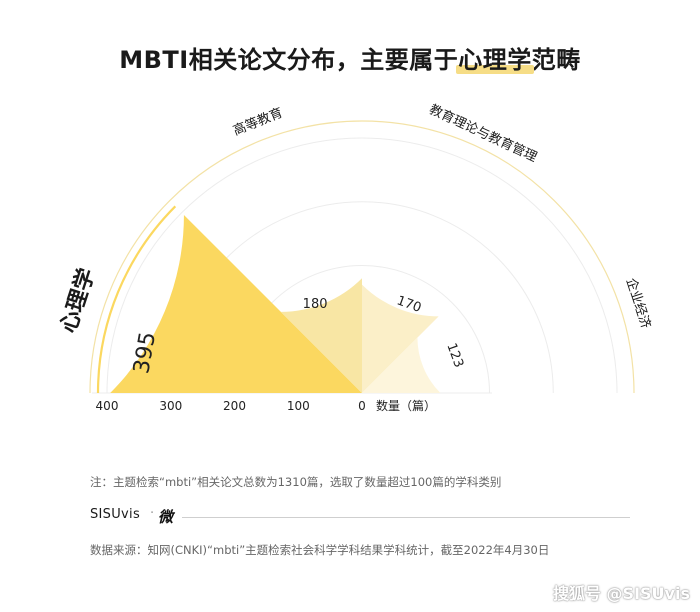 The height and width of the screenshot is (612, 700). Describe the element at coordinates (258, 122) in the screenshot. I see `category-label-1: 高等教育` at that location.